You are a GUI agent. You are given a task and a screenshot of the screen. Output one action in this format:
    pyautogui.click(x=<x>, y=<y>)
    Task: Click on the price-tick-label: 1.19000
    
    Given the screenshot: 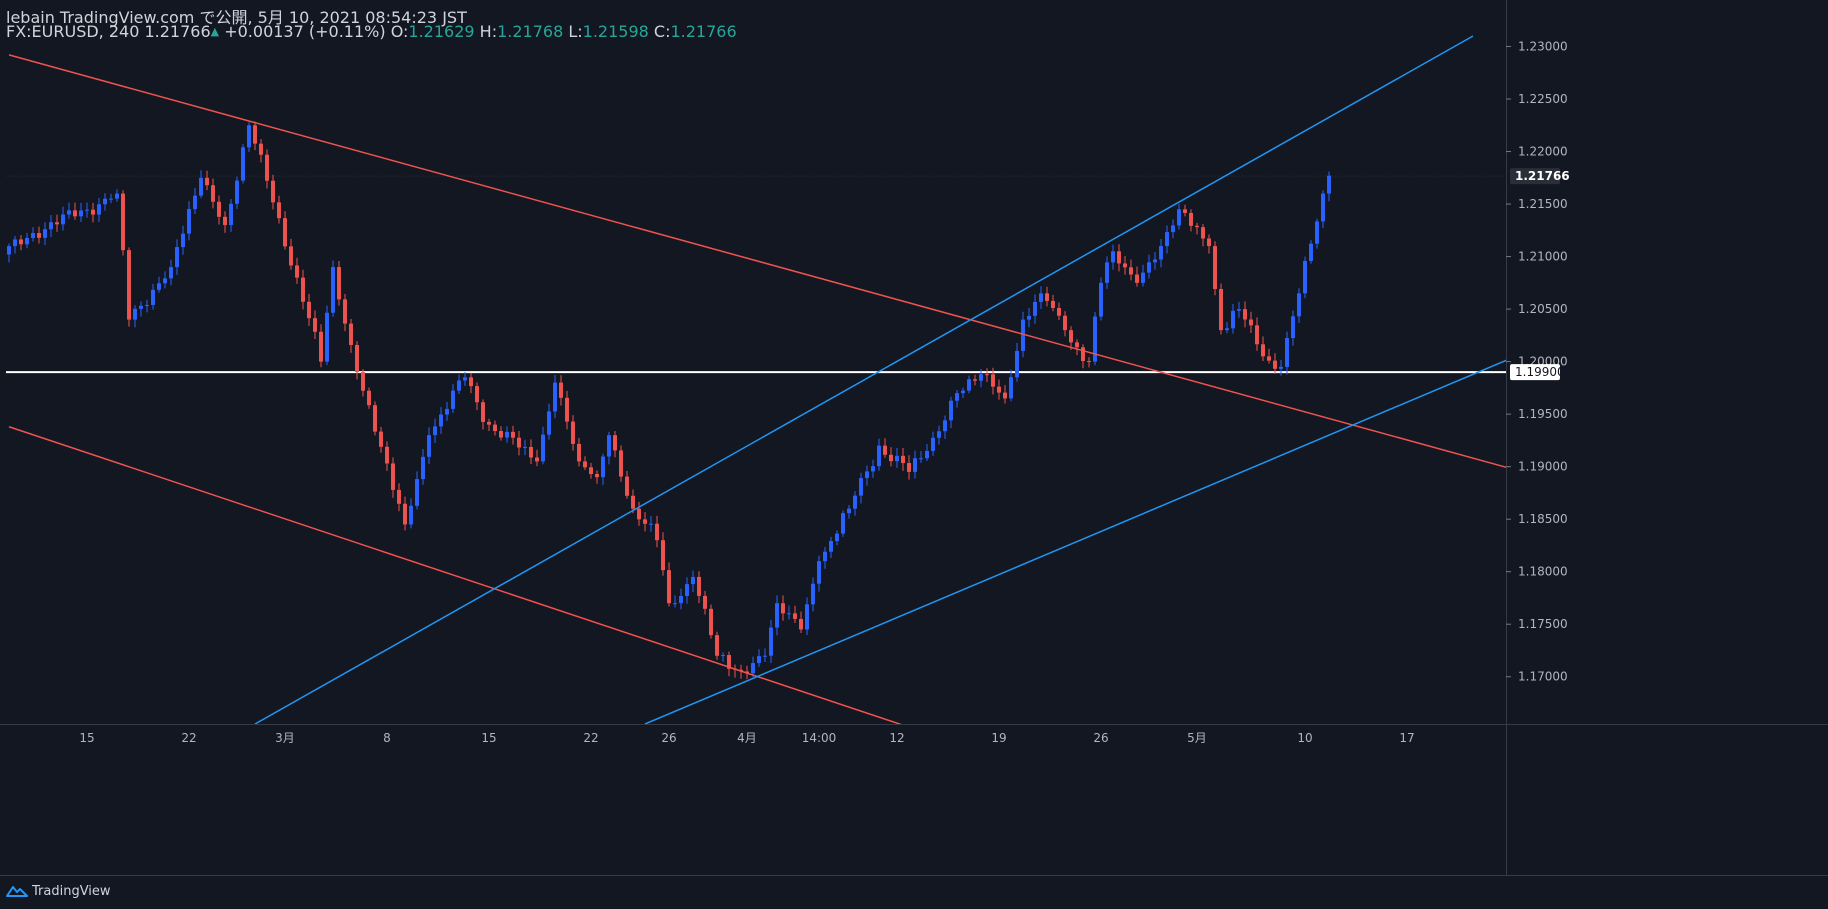 What is the action you would take?
    pyautogui.click(x=1543, y=467)
    